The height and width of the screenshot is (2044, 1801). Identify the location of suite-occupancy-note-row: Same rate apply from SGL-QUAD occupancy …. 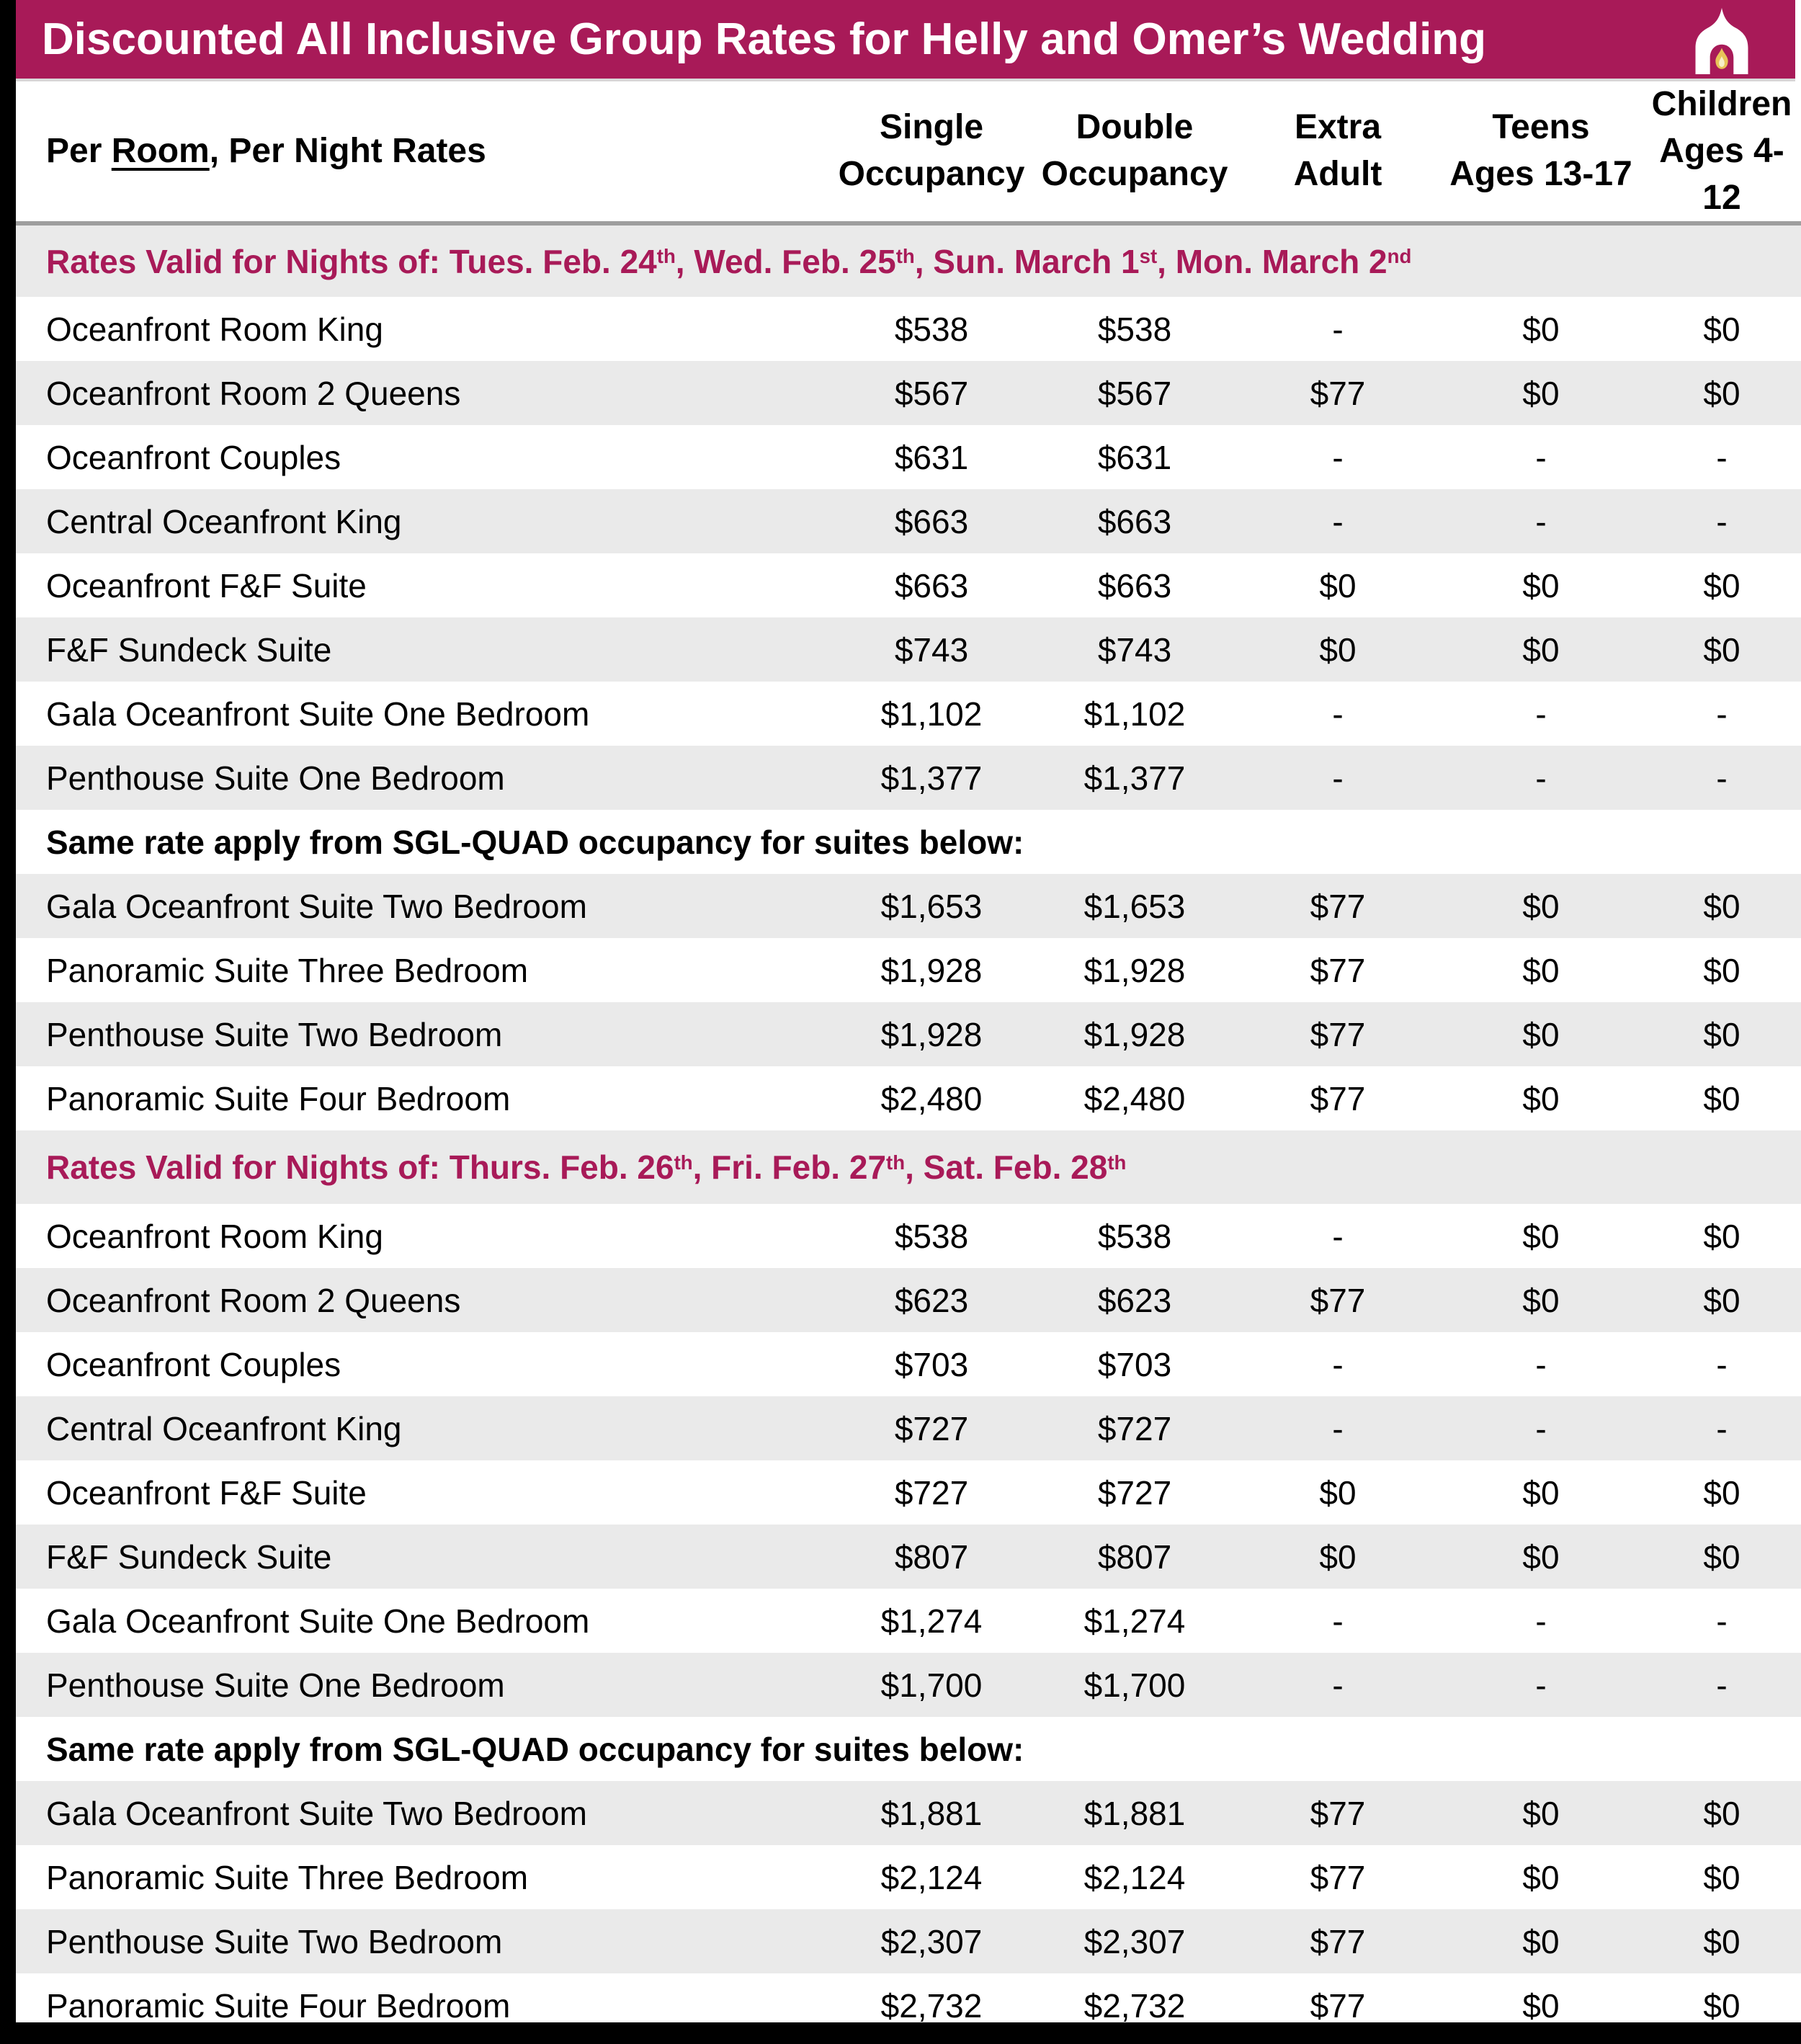
(909, 842).